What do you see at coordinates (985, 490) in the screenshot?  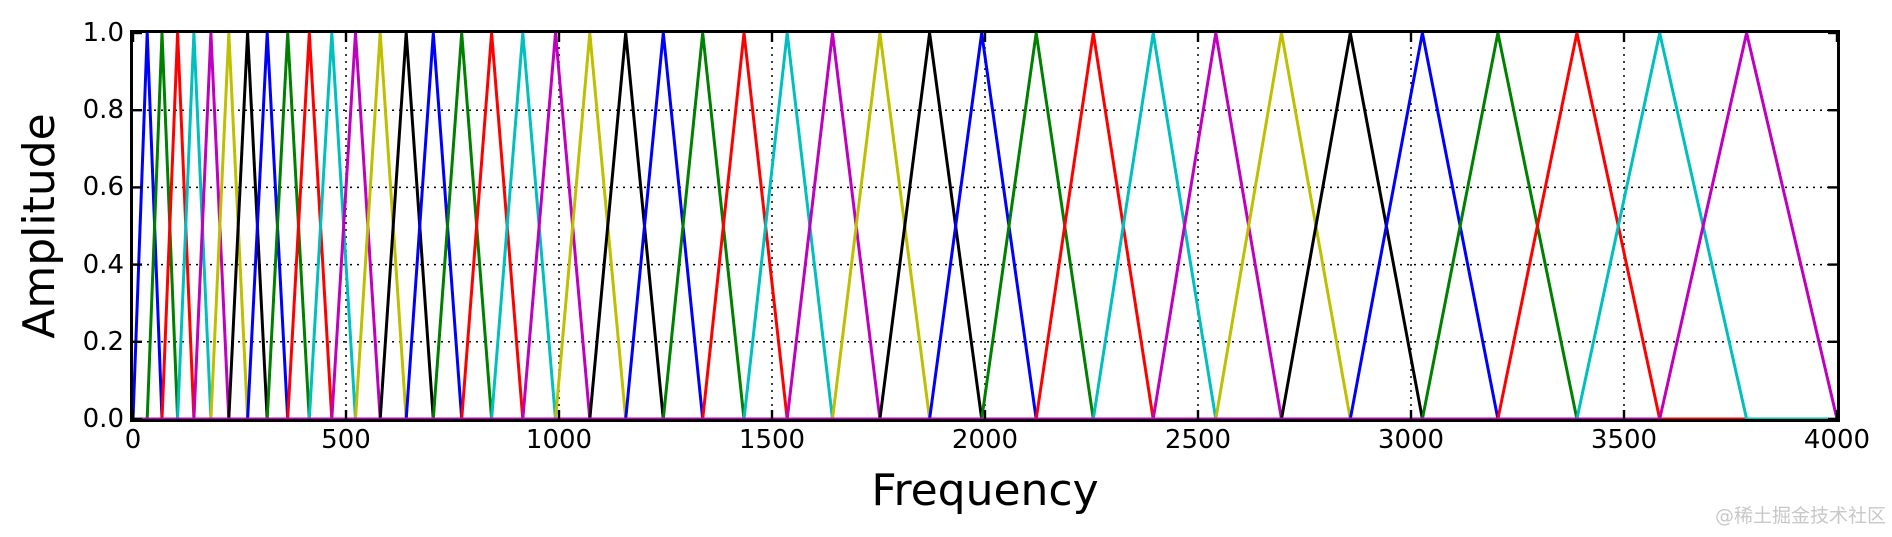 I see `x-axis-label: Frequency` at bounding box center [985, 490].